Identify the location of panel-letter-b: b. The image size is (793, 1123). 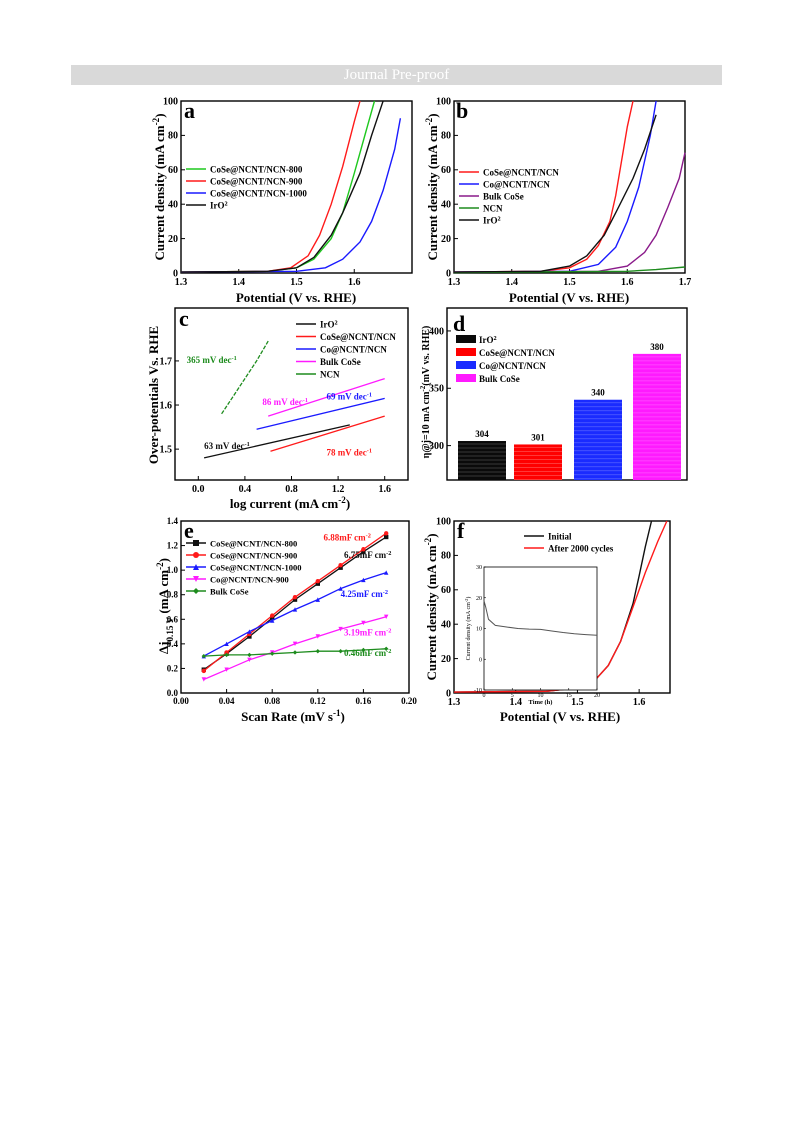
(462, 110).